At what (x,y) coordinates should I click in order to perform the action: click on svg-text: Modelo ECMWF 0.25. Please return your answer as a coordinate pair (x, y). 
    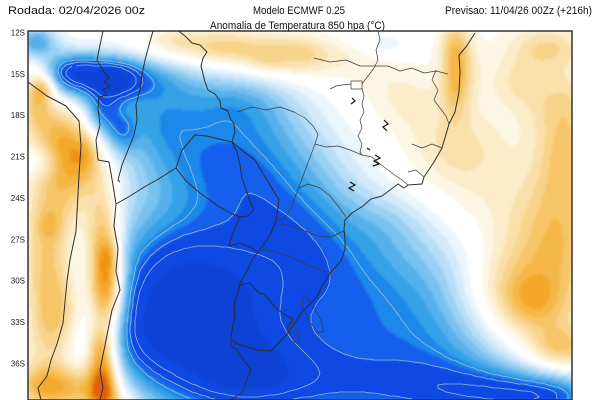
    Looking at the image, I should click on (299, 11).